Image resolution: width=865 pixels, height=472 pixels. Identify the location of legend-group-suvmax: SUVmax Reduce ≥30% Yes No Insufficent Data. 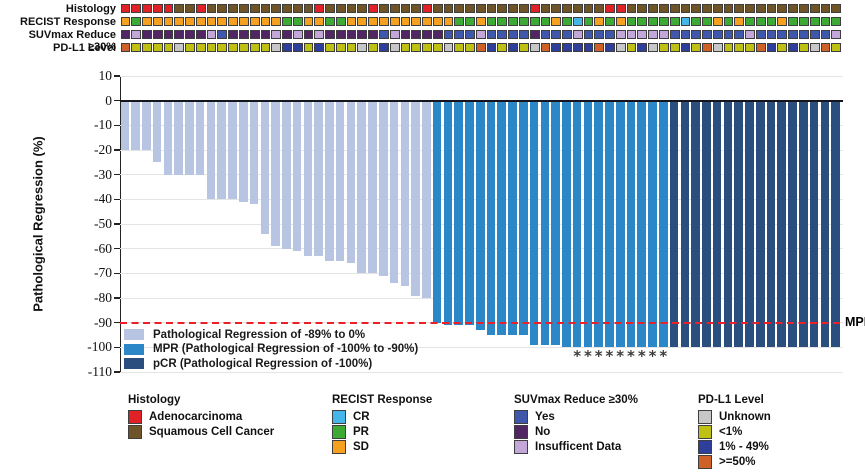
(576, 424).